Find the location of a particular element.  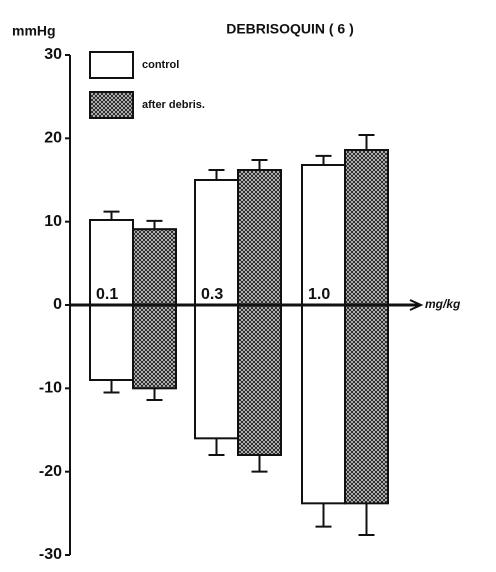

y-tick-label: -10 is located at coordinates (50, 388).